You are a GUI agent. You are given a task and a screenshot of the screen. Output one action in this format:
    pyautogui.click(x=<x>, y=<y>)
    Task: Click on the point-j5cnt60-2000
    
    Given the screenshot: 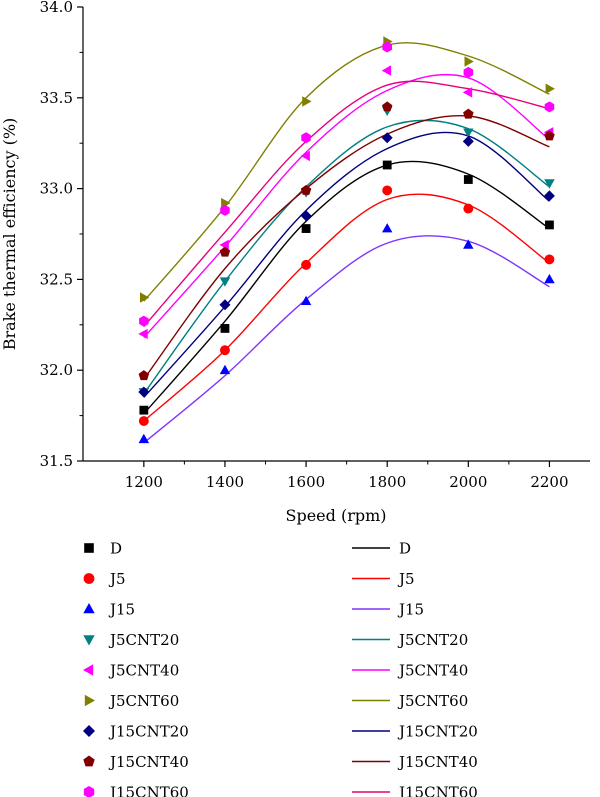 What is the action you would take?
    pyautogui.click(x=469, y=61)
    